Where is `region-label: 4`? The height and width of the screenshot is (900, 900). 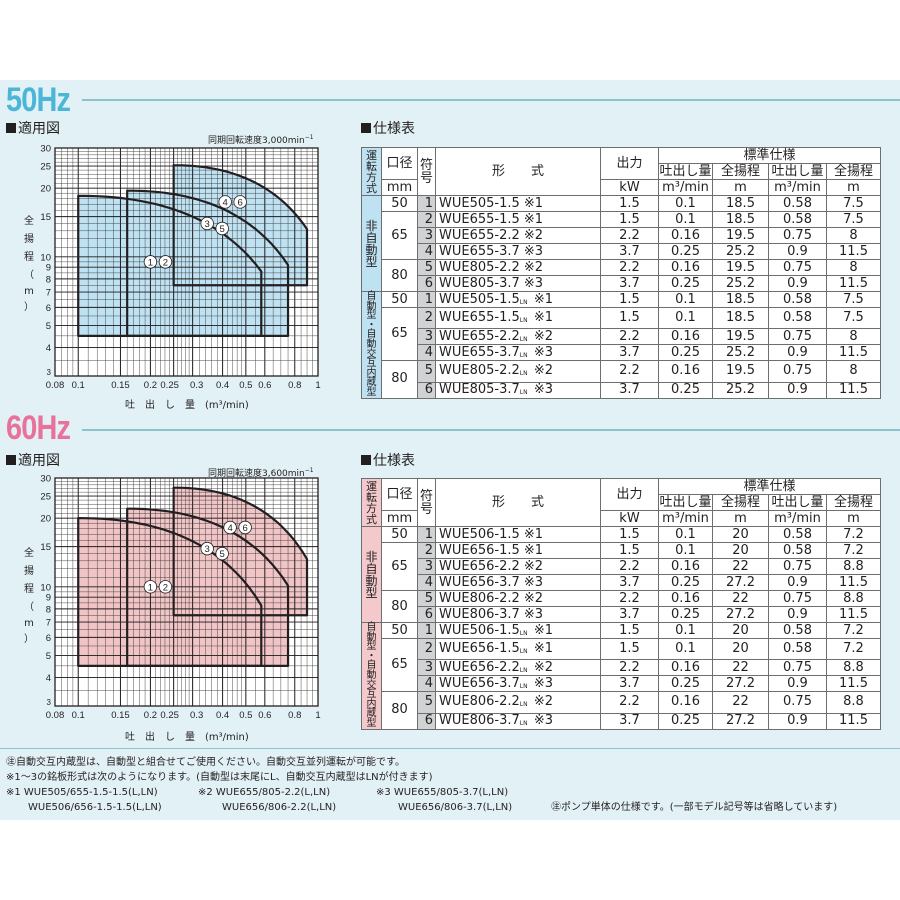
region-label: 4 is located at coordinates (225, 202).